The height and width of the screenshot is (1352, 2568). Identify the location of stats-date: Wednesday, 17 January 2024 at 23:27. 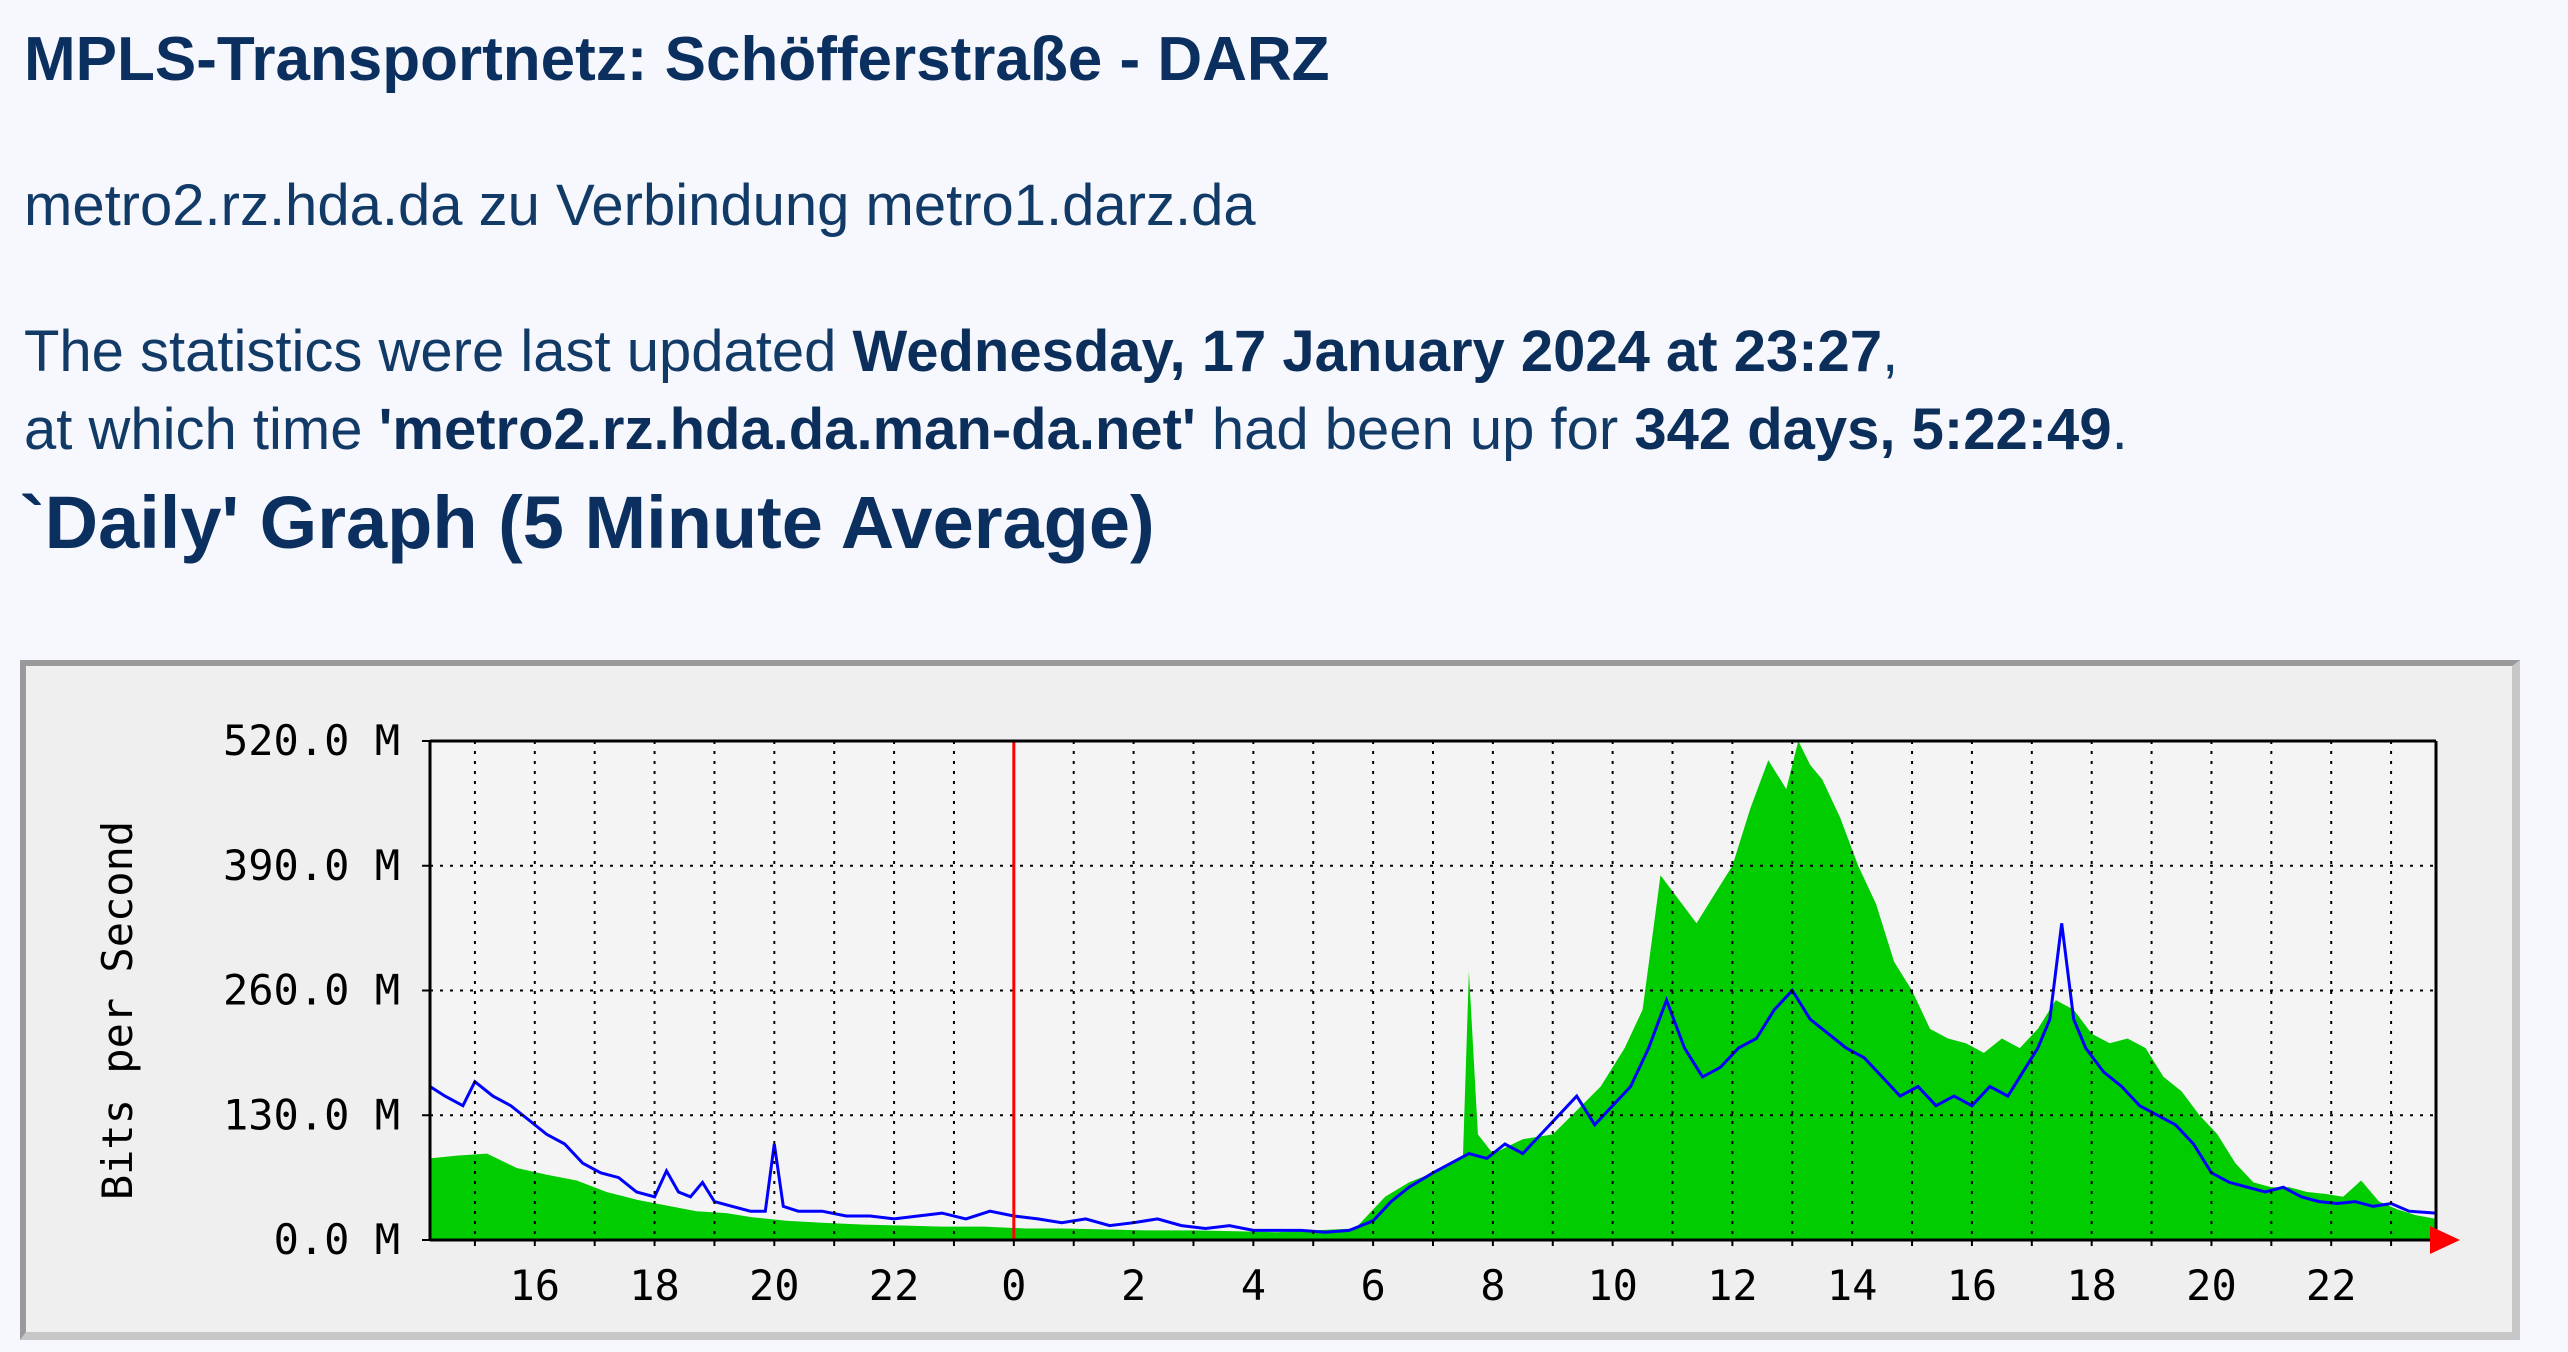
(1367, 351).